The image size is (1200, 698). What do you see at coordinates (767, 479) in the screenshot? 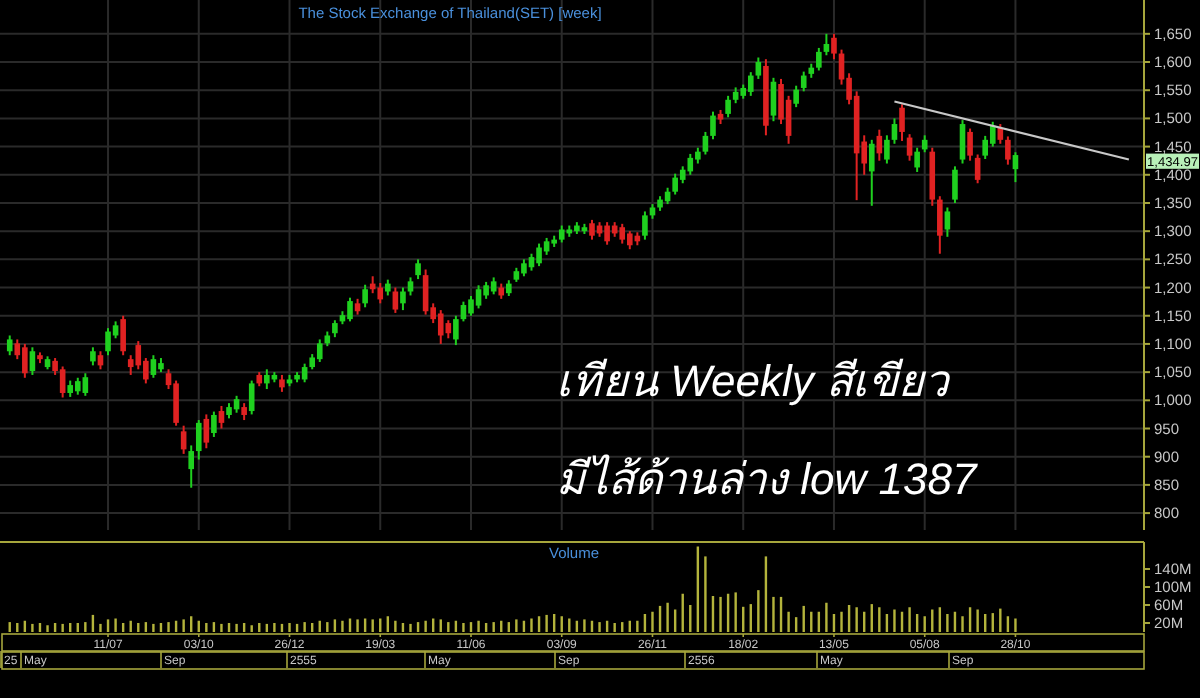
I see `annotation: มีไส้ด้านล่าง low 1387` at bounding box center [767, 479].